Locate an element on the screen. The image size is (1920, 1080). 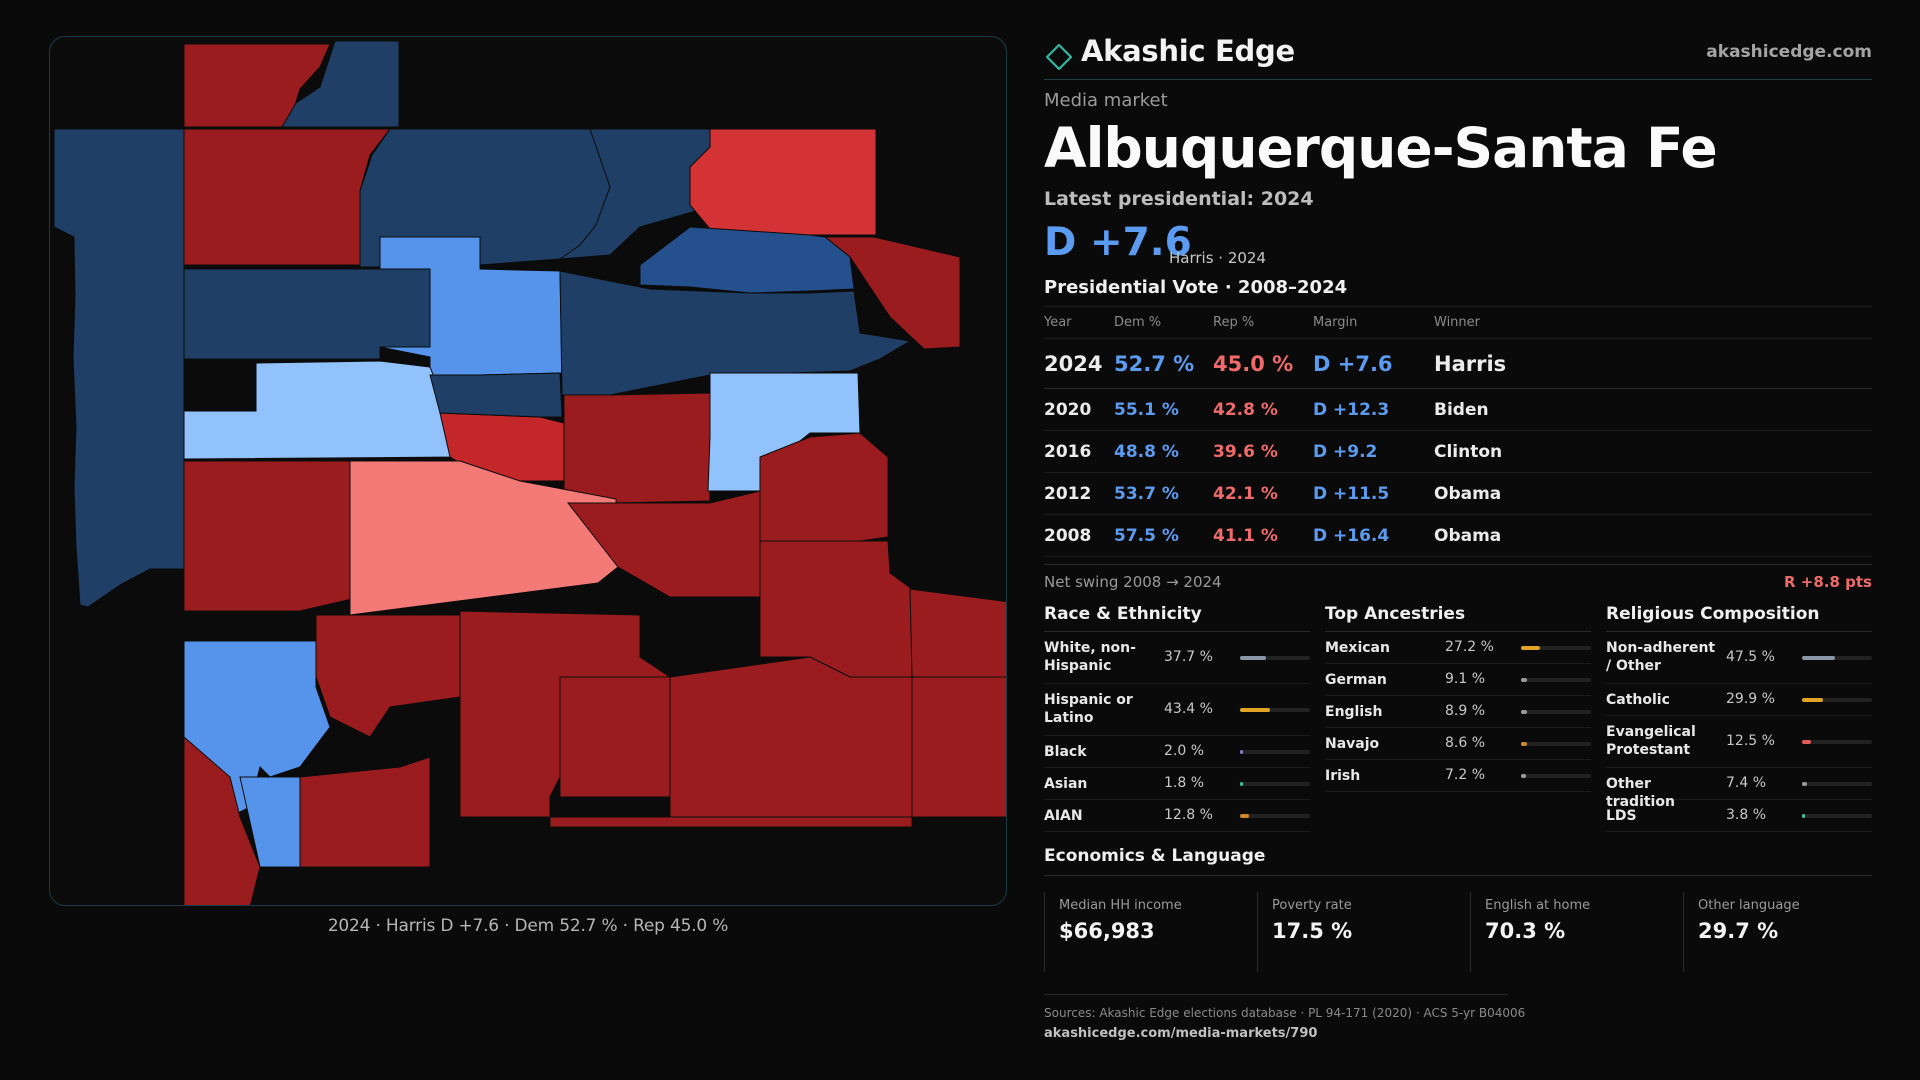
cell-year: 2012 is located at coordinates (1079, 493).